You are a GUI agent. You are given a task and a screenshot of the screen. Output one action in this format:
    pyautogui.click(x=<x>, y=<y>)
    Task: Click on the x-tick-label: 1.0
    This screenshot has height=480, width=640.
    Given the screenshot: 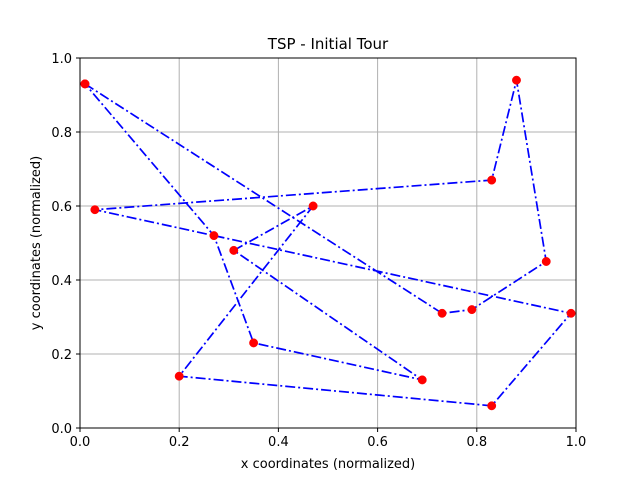 What is the action you would take?
    pyautogui.click(x=576, y=442)
    